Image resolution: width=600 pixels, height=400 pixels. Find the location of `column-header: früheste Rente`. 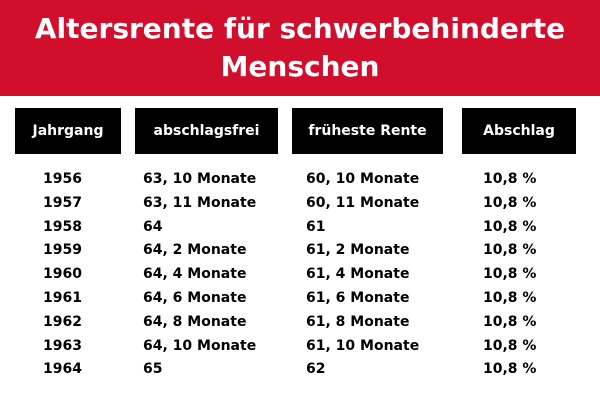

column-header: früheste Rente is located at coordinates (367, 131).